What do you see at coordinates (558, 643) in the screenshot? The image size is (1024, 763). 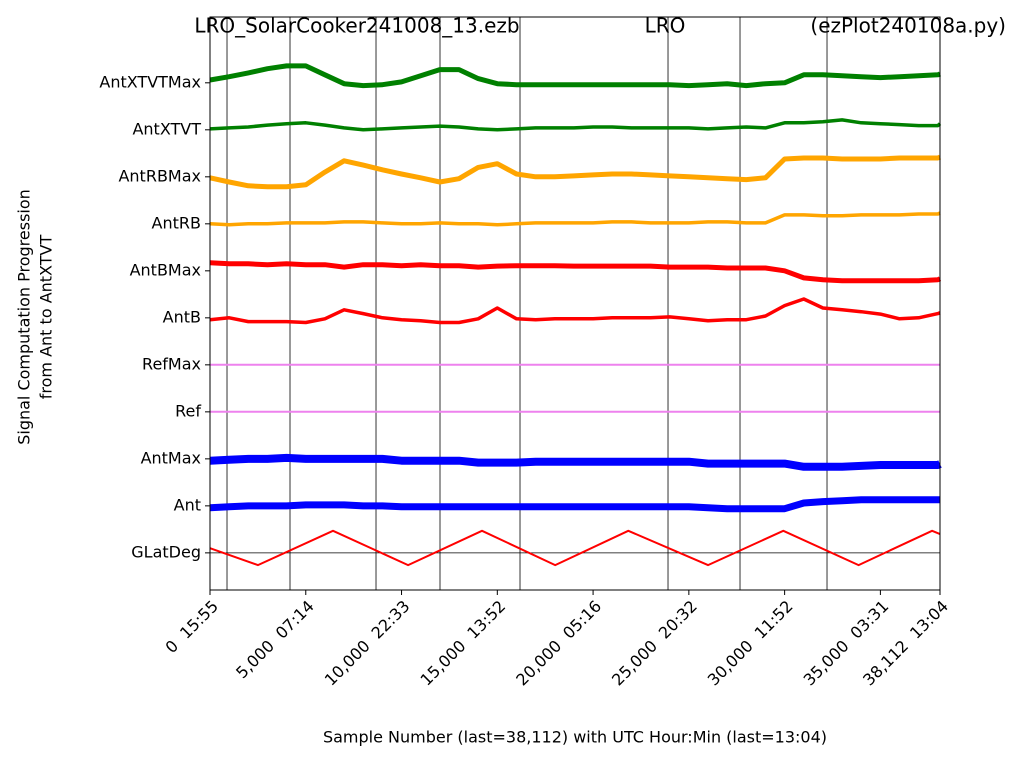 I see `x-tick-label: 20,000 05:16` at bounding box center [558, 643].